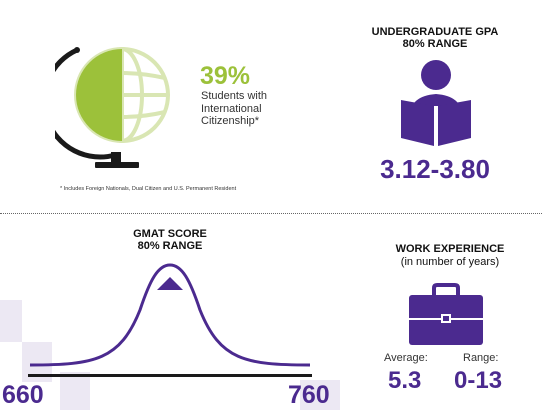 The width and height of the screenshot is (542, 410). What do you see at coordinates (23, 395) in the screenshot?
I see `gmat-low: 660` at bounding box center [23, 395].